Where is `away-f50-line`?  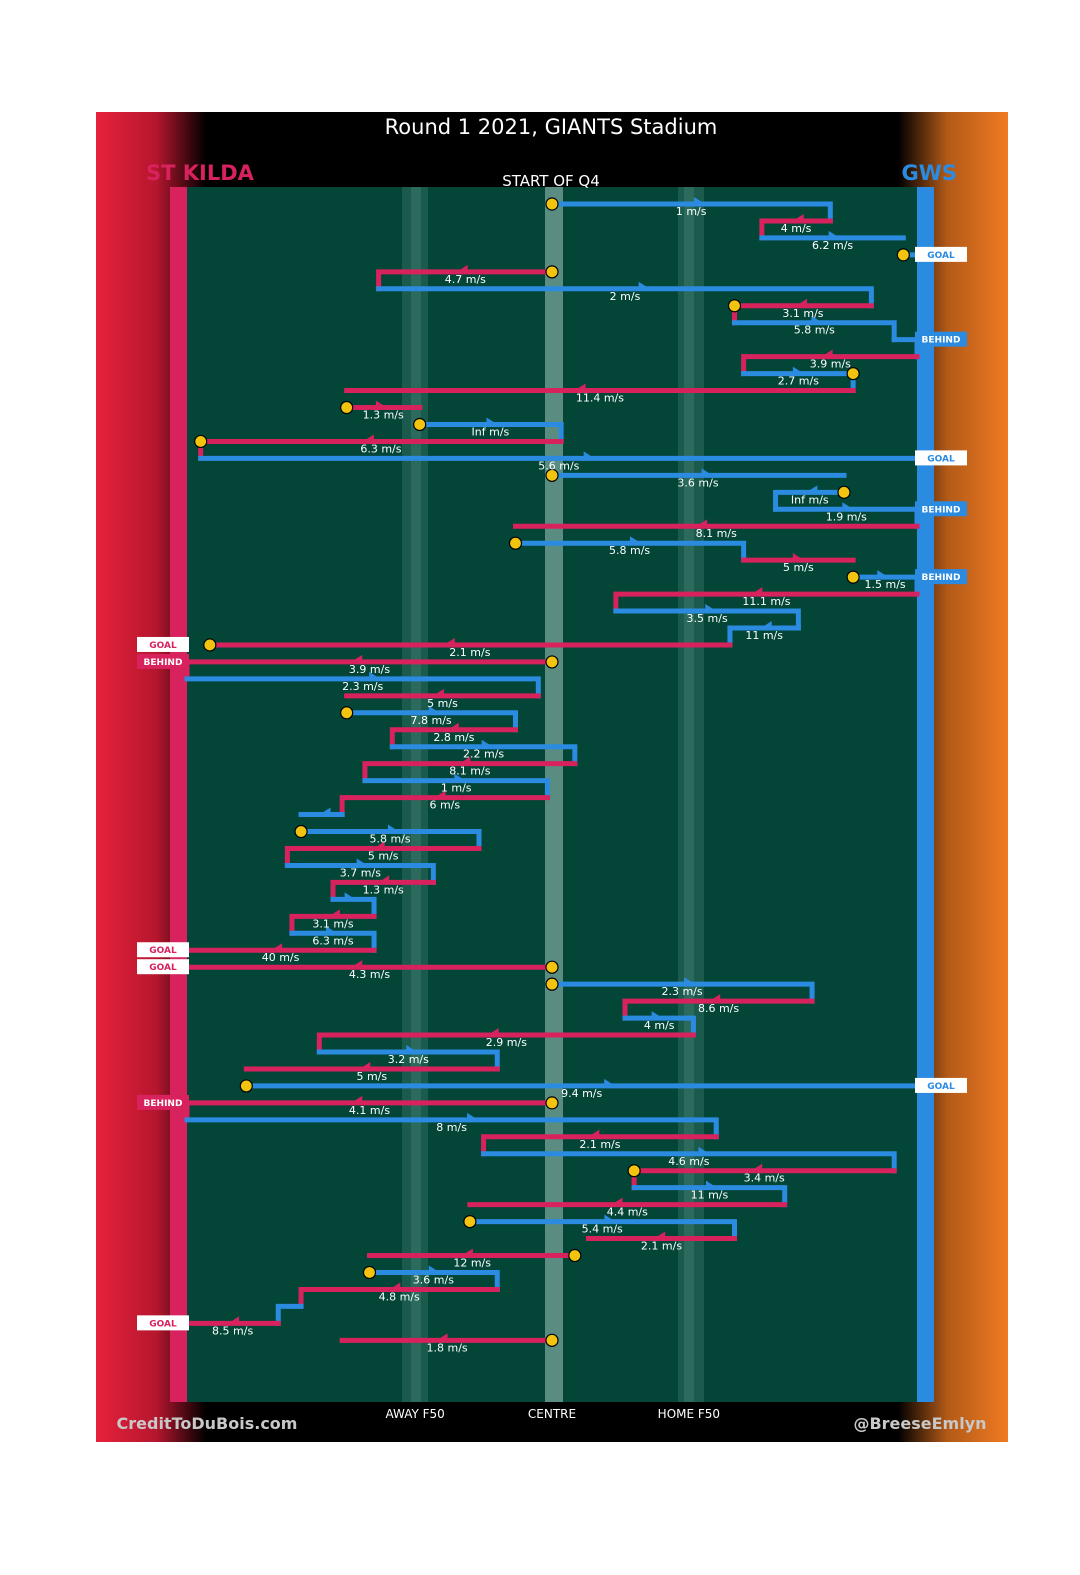 away-f50-line is located at coordinates (416, 794).